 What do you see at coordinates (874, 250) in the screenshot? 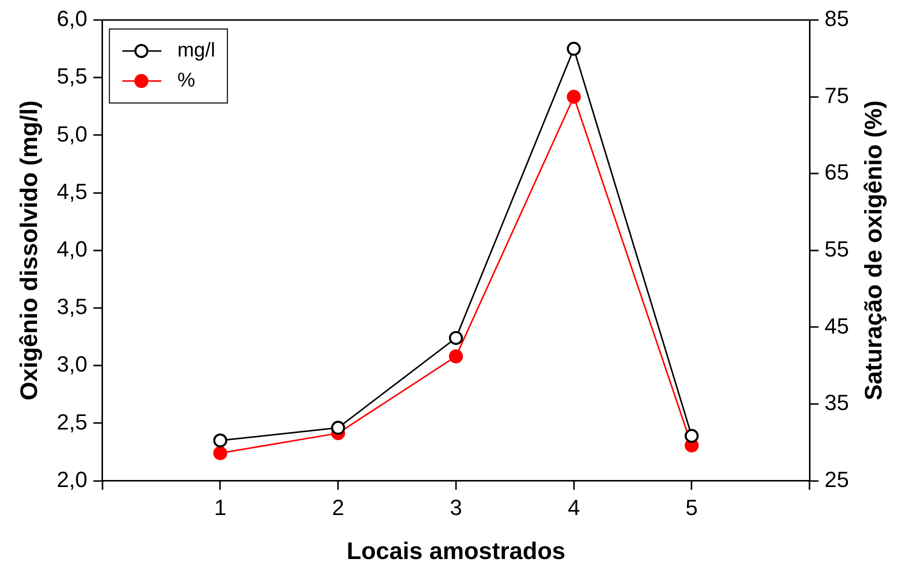
I see `y2-axis-title: Saturação de oxigênio (%)` at bounding box center [874, 250].